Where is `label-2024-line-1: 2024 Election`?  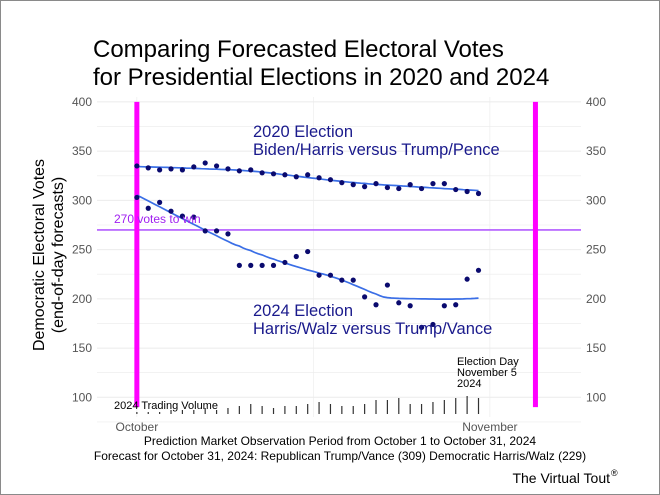
label-2024-line-1: 2024 Election is located at coordinates (303, 311).